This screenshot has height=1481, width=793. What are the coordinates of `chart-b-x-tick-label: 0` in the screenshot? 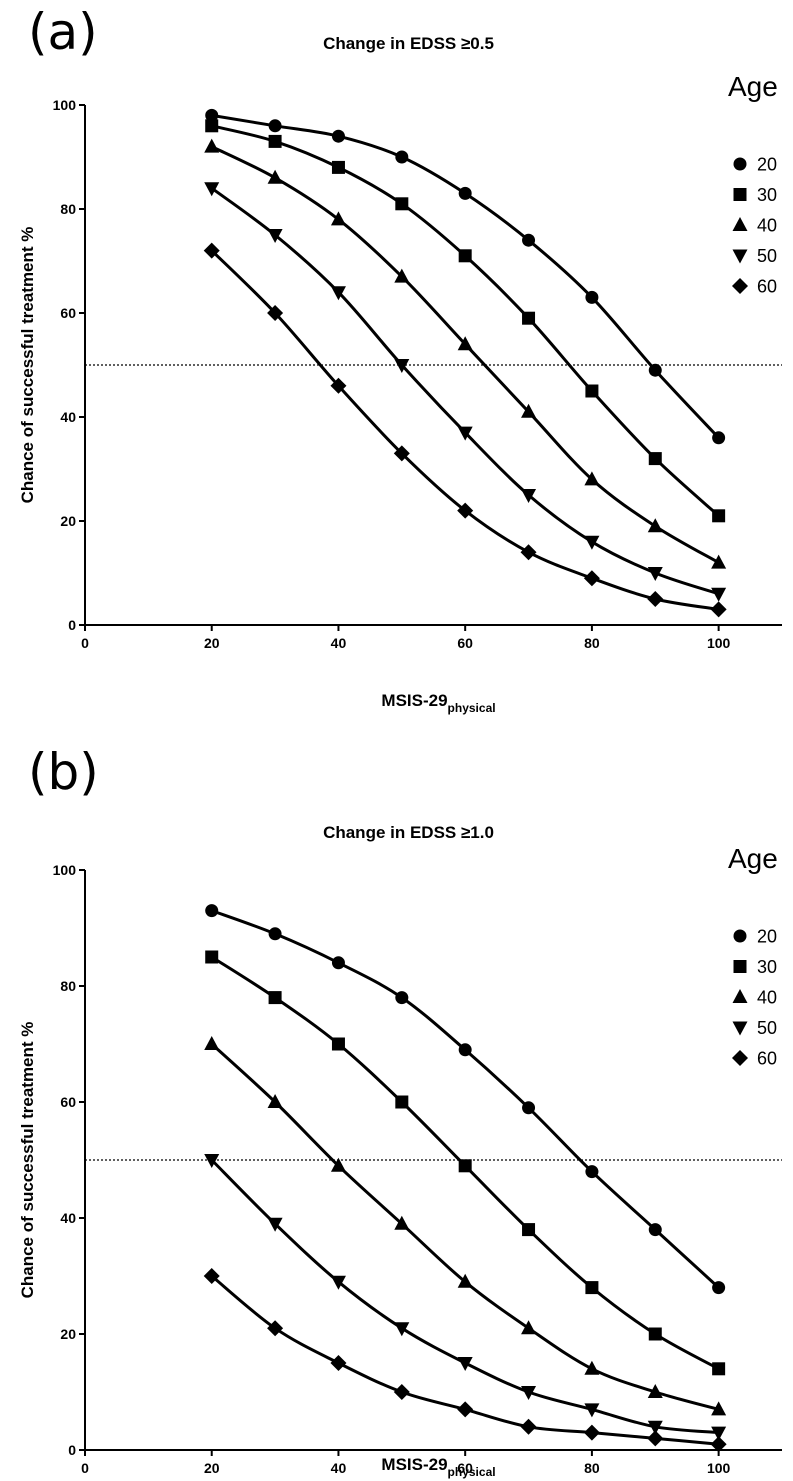 It's located at (85, 1468).